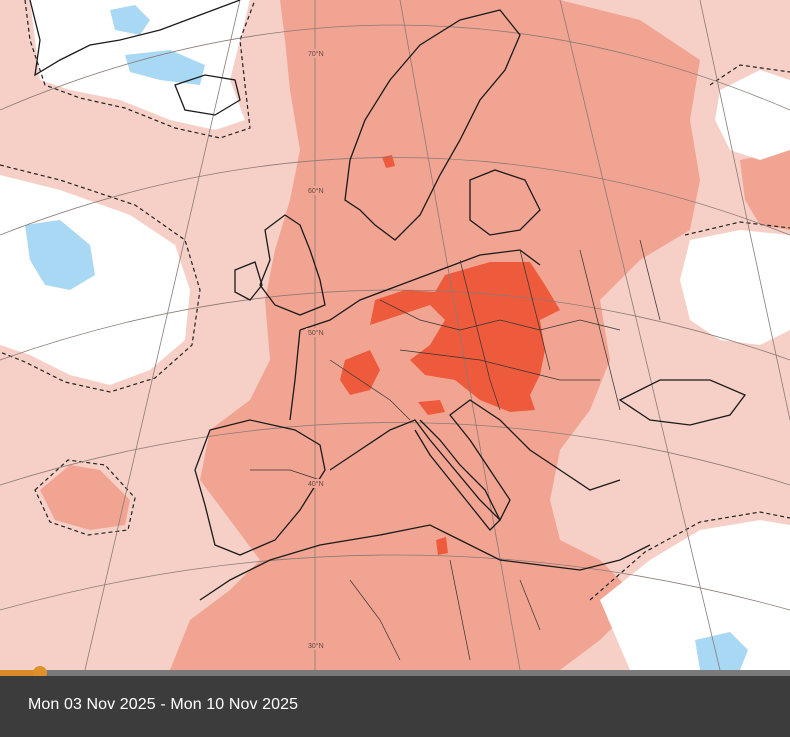  I want to click on strong-anomaly-tunisia, so click(442, 546).